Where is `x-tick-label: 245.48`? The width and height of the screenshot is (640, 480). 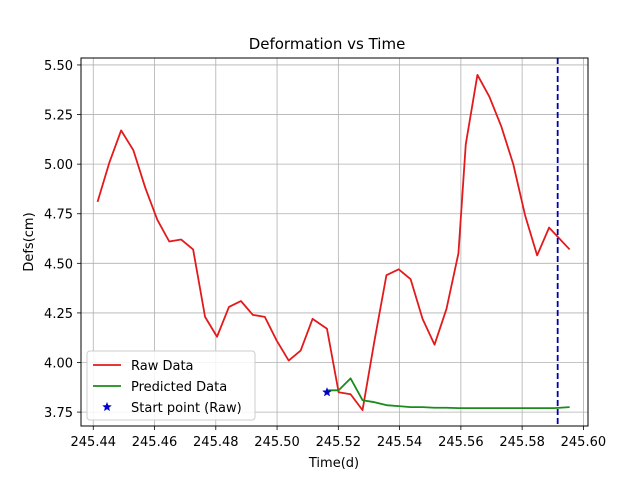 x-tick-label: 245.48 is located at coordinates (216, 442).